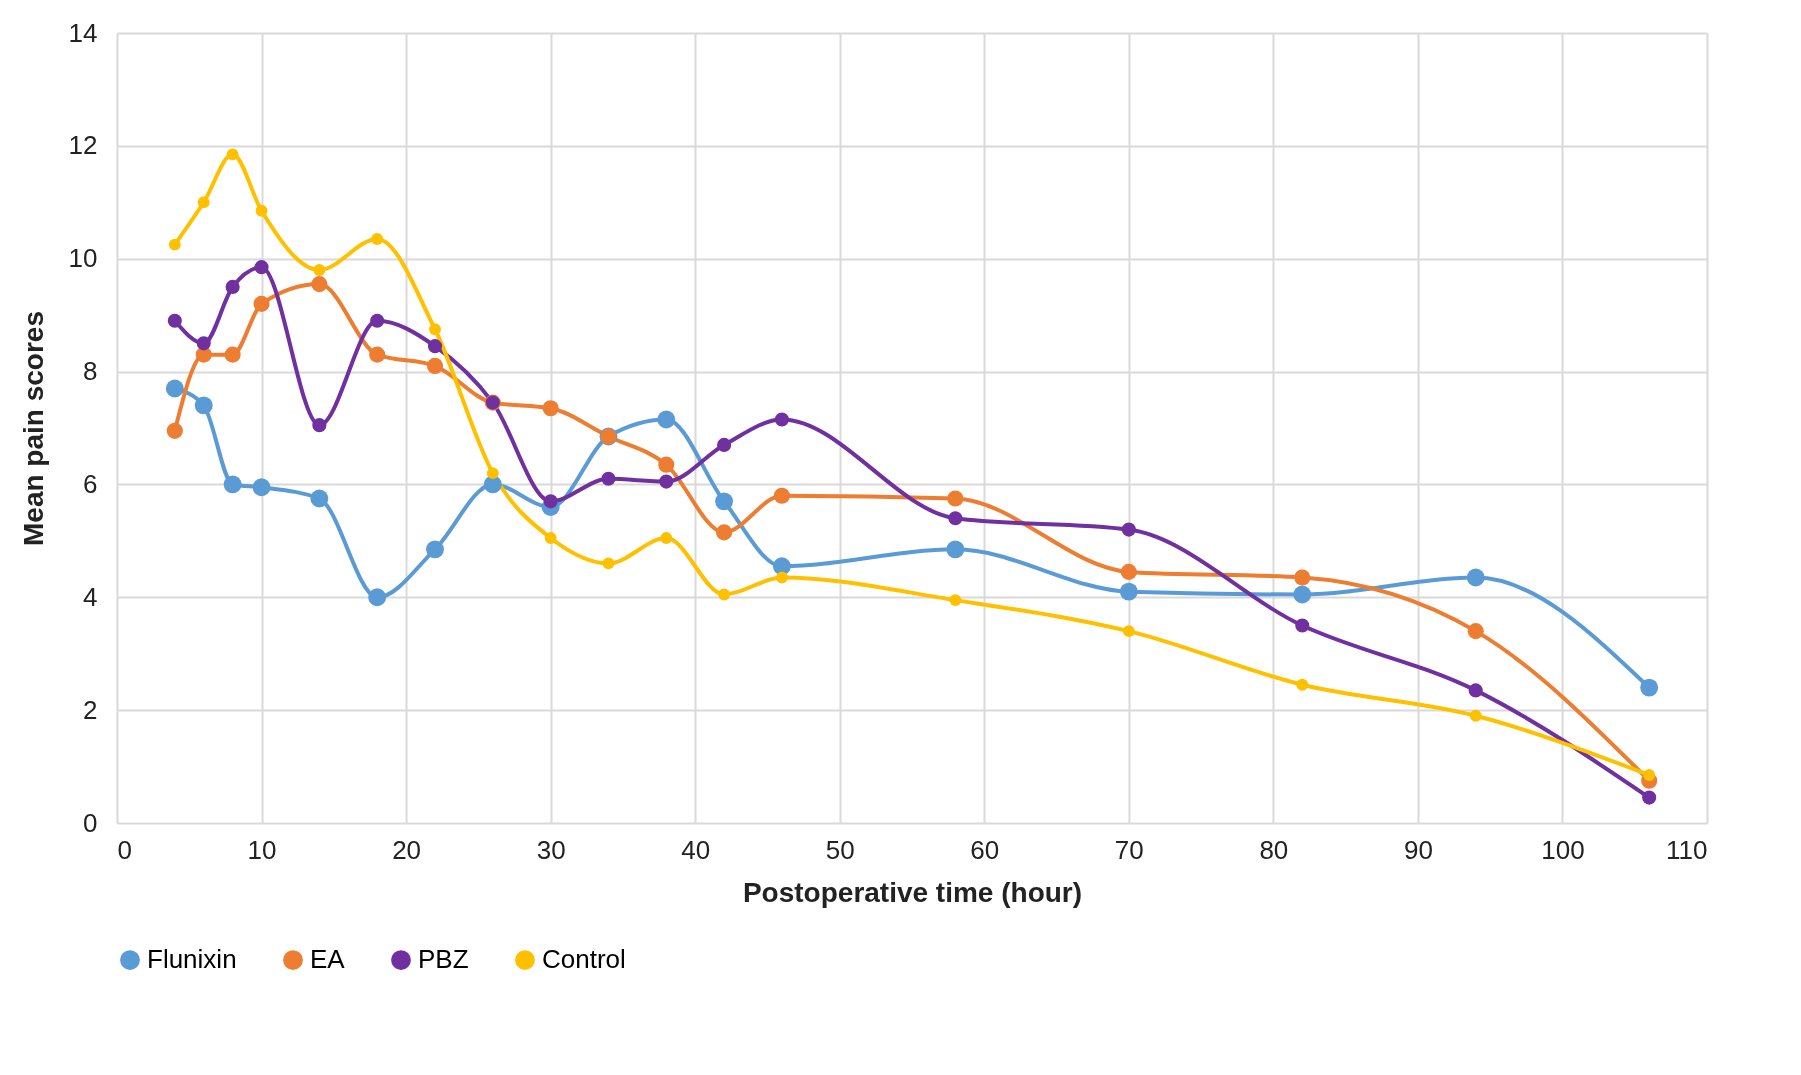 This screenshot has height=1075, width=1801. I want to click on x-tick-label: 100, so click(1563, 849).